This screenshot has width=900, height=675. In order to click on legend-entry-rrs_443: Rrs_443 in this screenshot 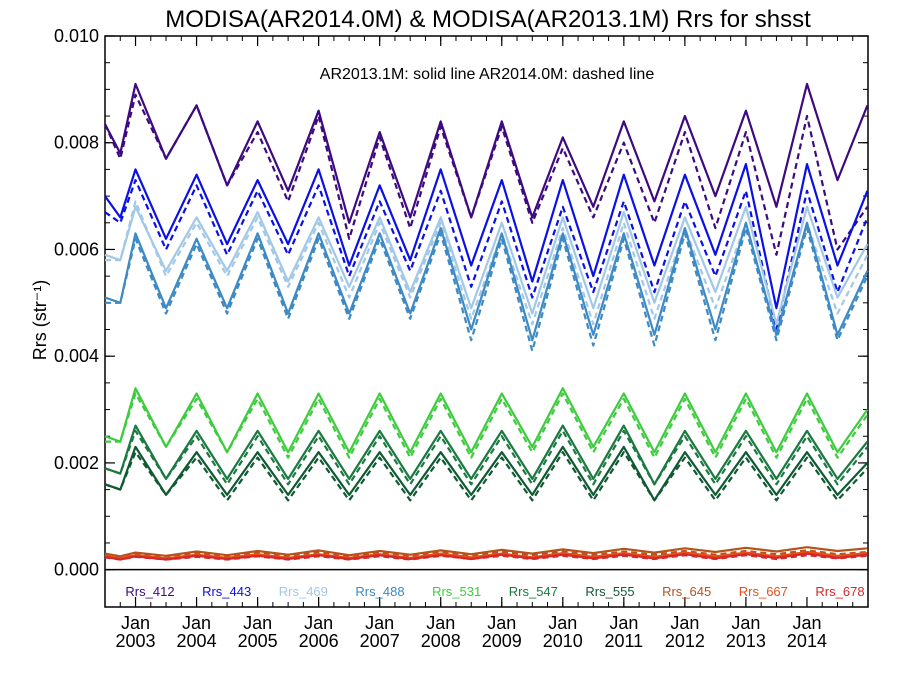, I will do `click(226, 591)`.